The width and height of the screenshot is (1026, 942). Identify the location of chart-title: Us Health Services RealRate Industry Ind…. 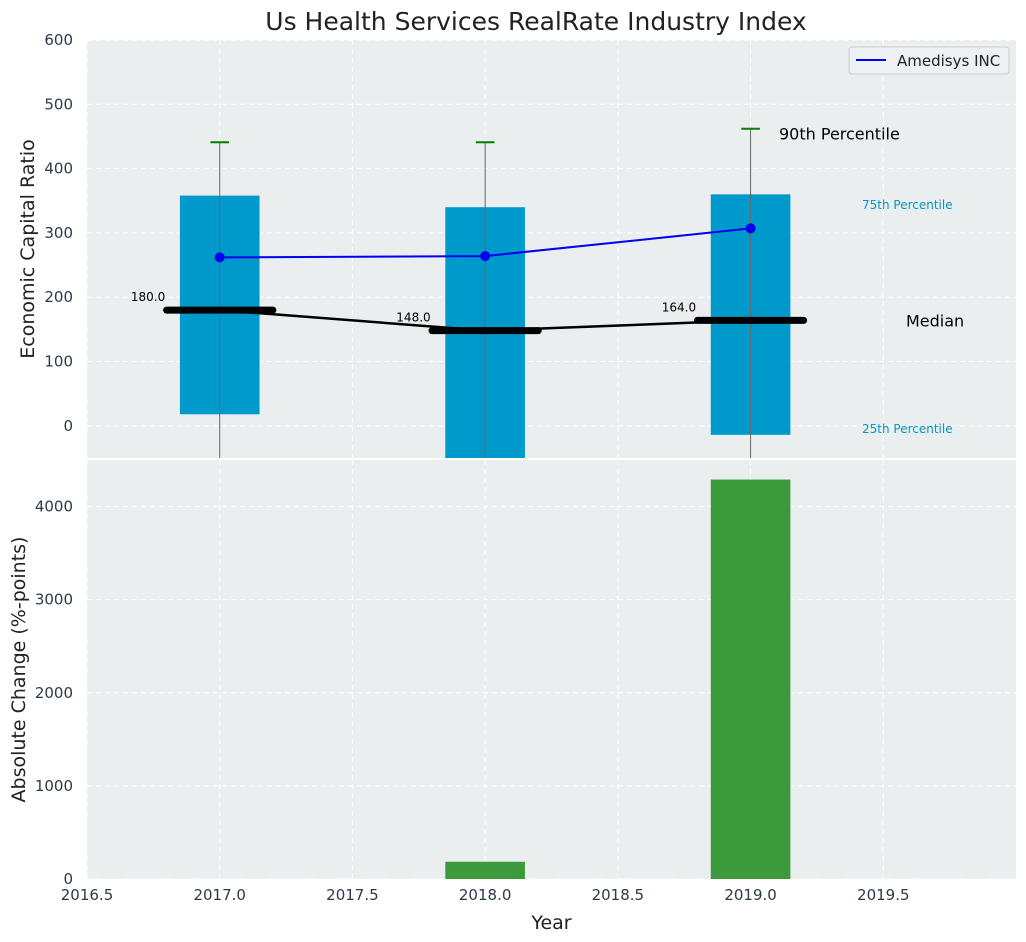
(535, 21).